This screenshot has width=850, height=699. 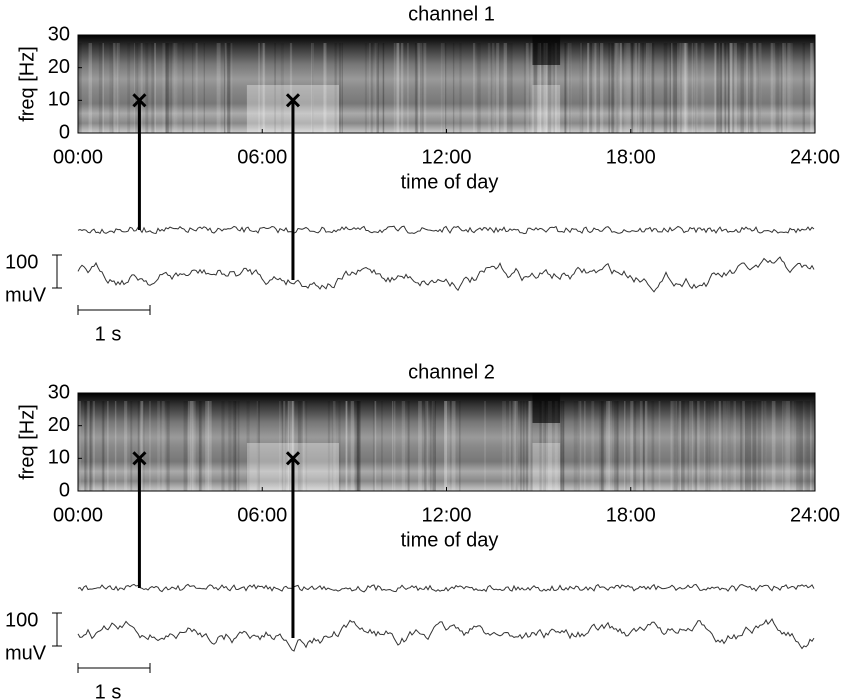 What do you see at coordinates (59, 392) in the screenshot?
I see `y-tick-label: 30` at bounding box center [59, 392].